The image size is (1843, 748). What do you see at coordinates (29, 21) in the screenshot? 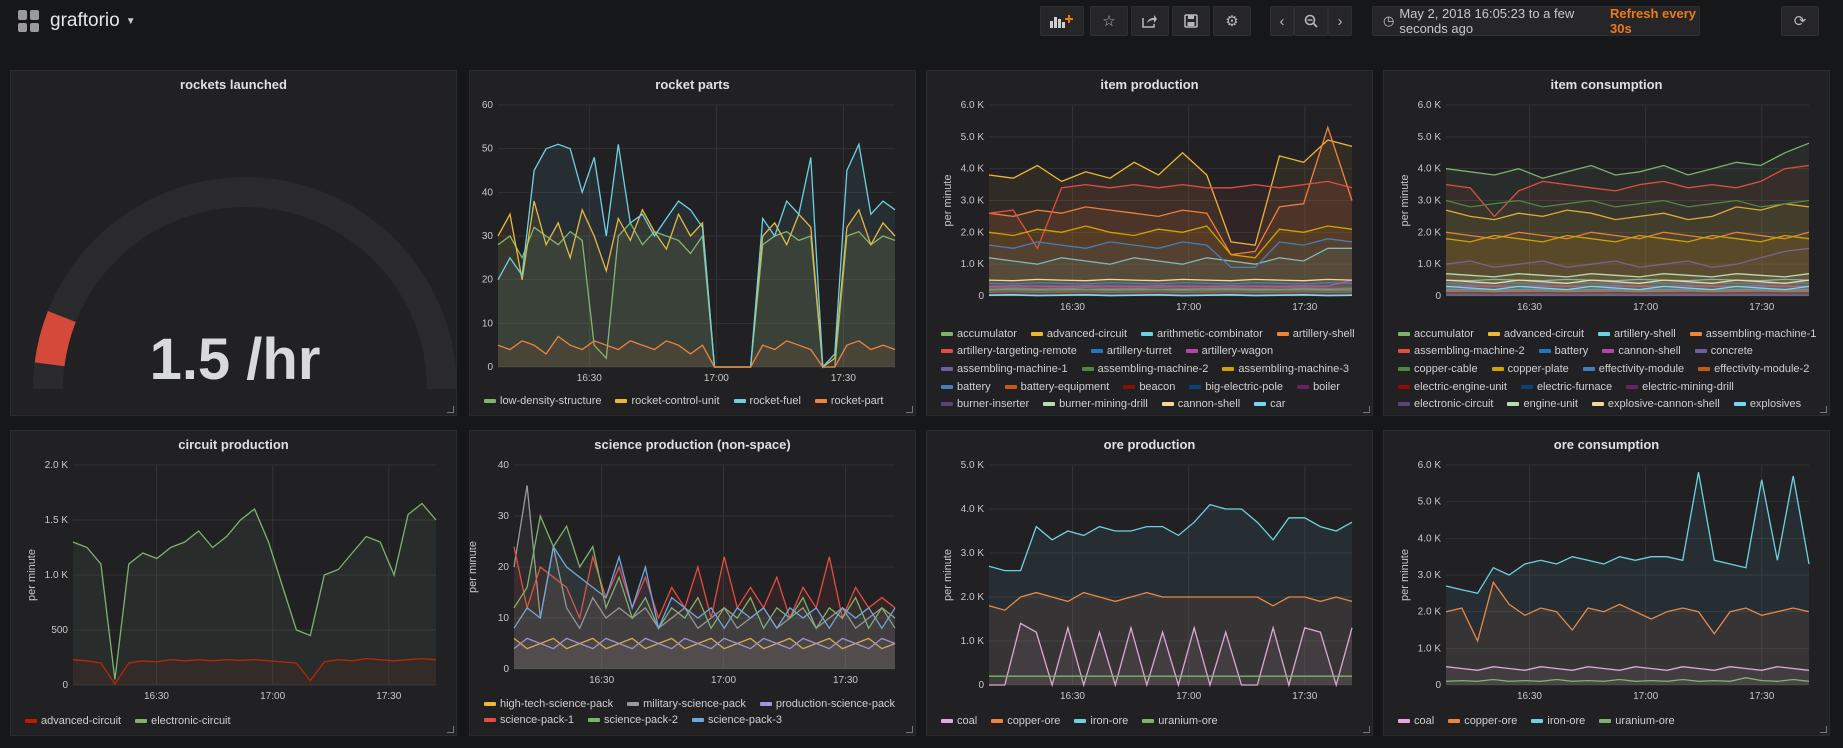
I see `dashboard-grid-icon` at bounding box center [29, 21].